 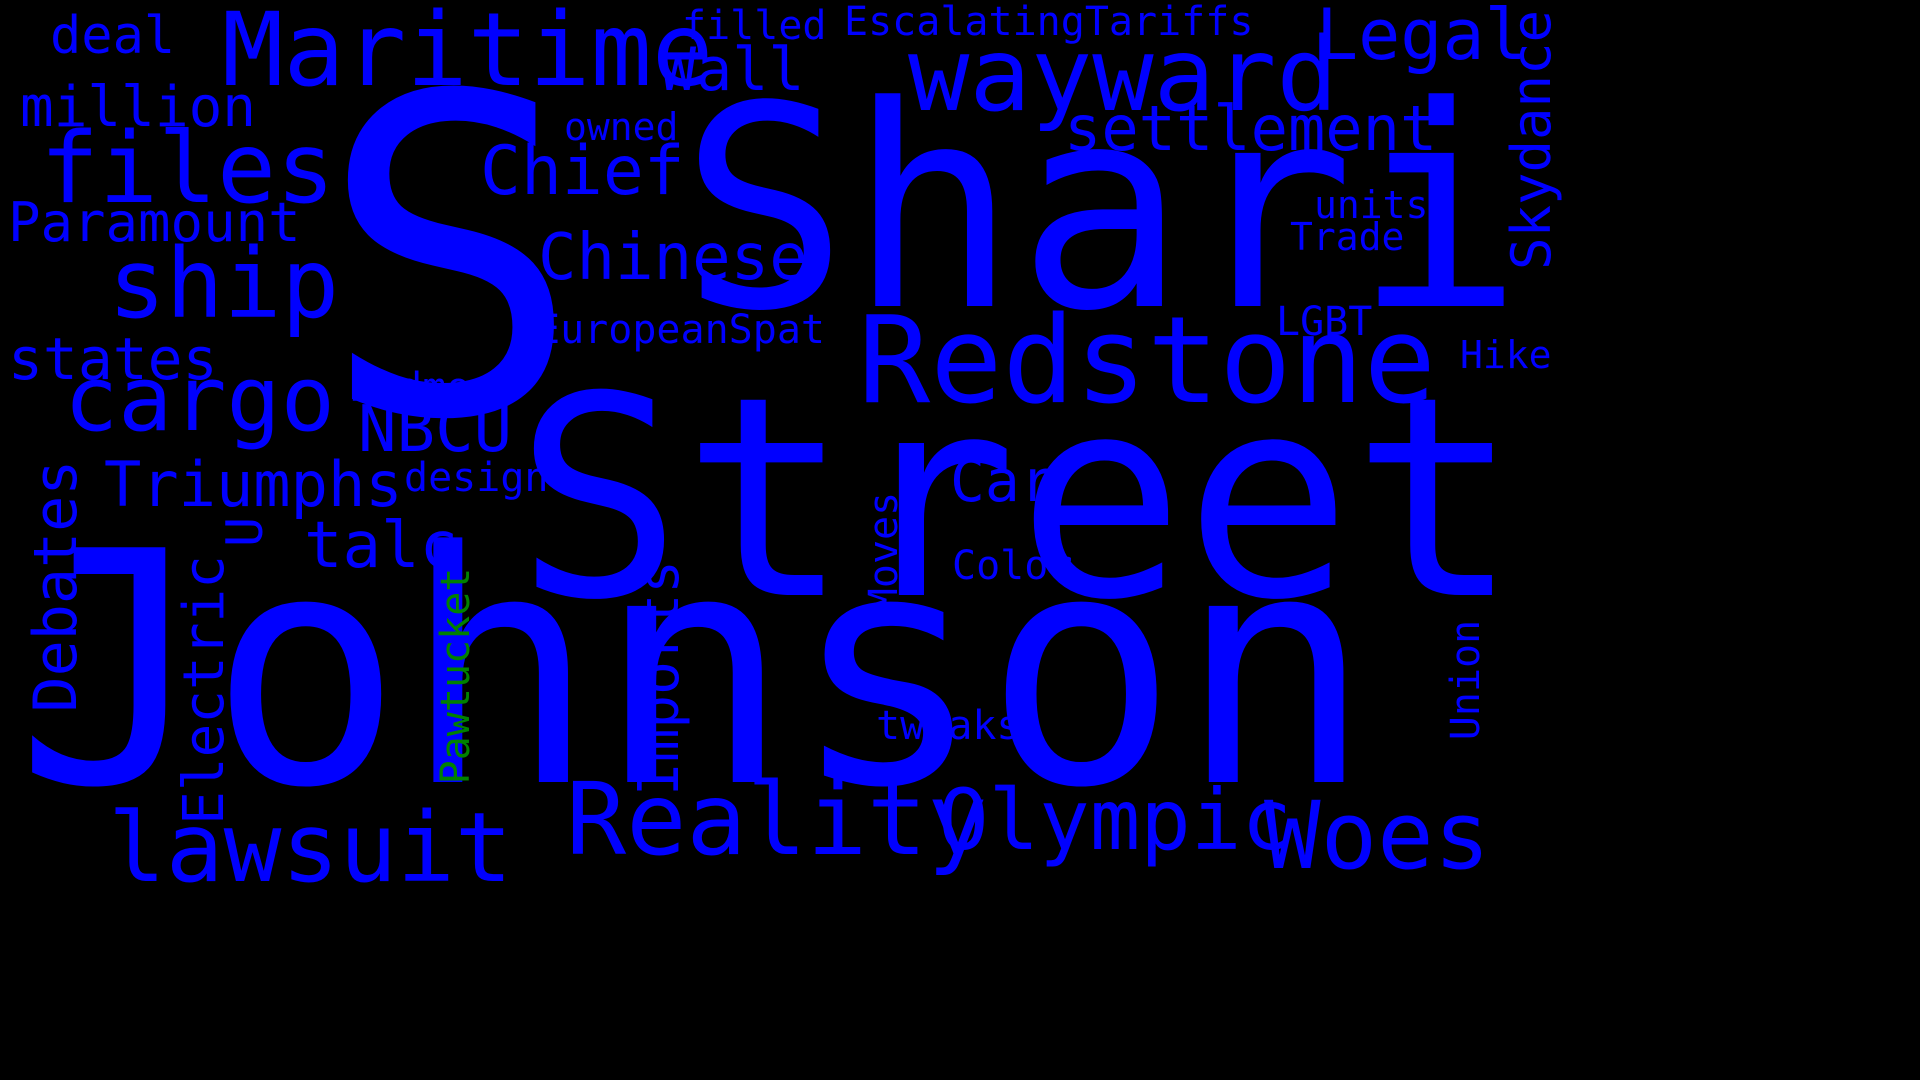 What do you see at coordinates (450, 260) in the screenshot?
I see `word-s: S` at bounding box center [450, 260].